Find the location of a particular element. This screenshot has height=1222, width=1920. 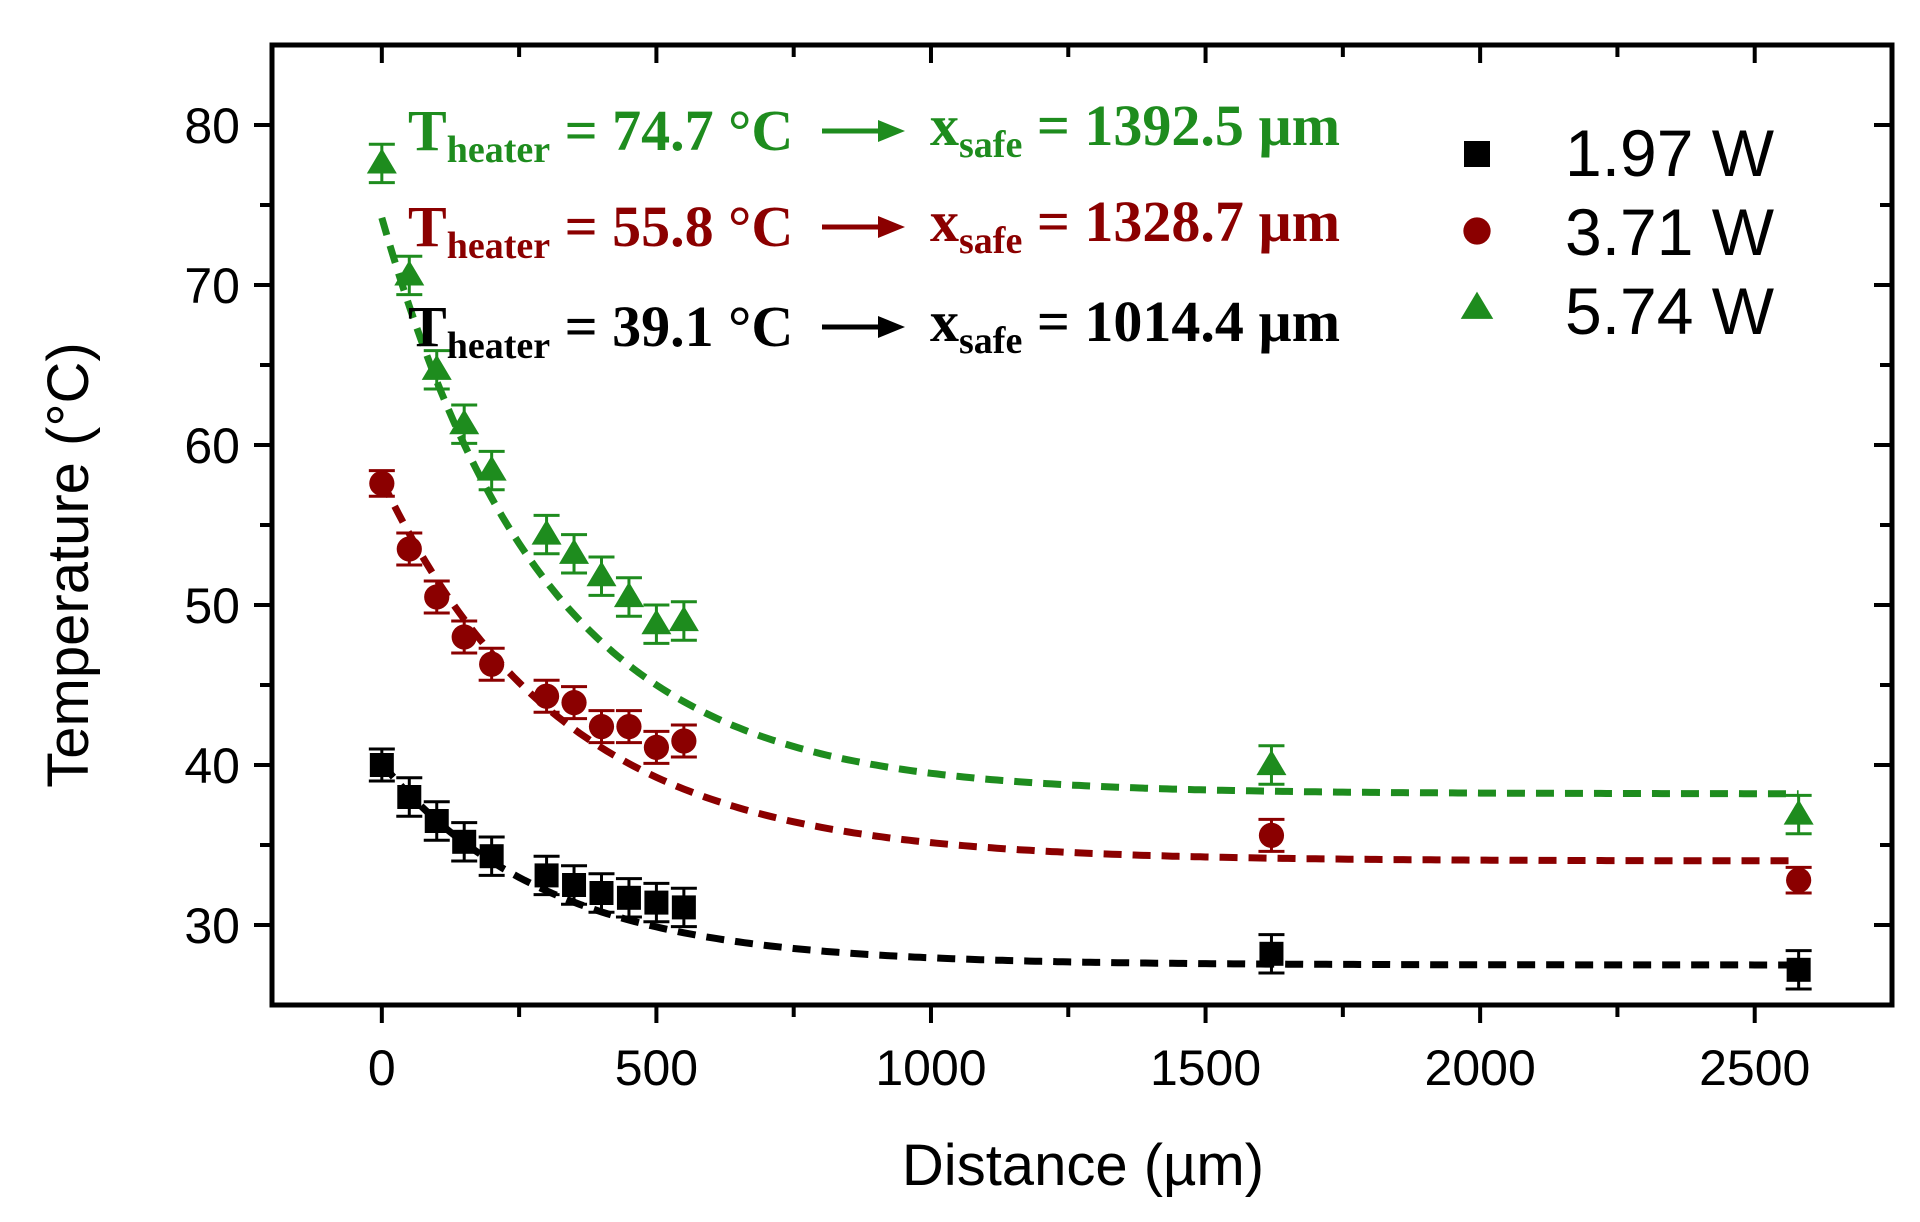

x-tick-label: 1500 is located at coordinates (1205, 1068).